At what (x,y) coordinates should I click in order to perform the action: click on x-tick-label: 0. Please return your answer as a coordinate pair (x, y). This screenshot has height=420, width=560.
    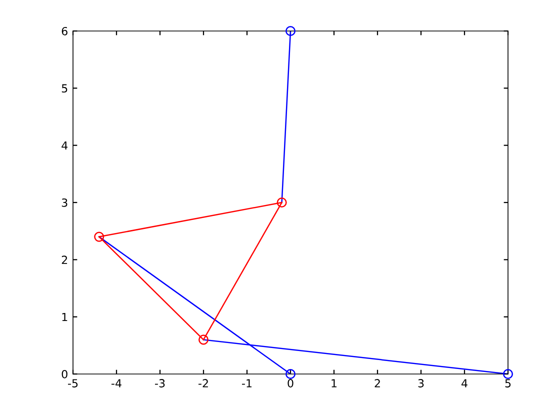
    Looking at the image, I should click on (291, 383).